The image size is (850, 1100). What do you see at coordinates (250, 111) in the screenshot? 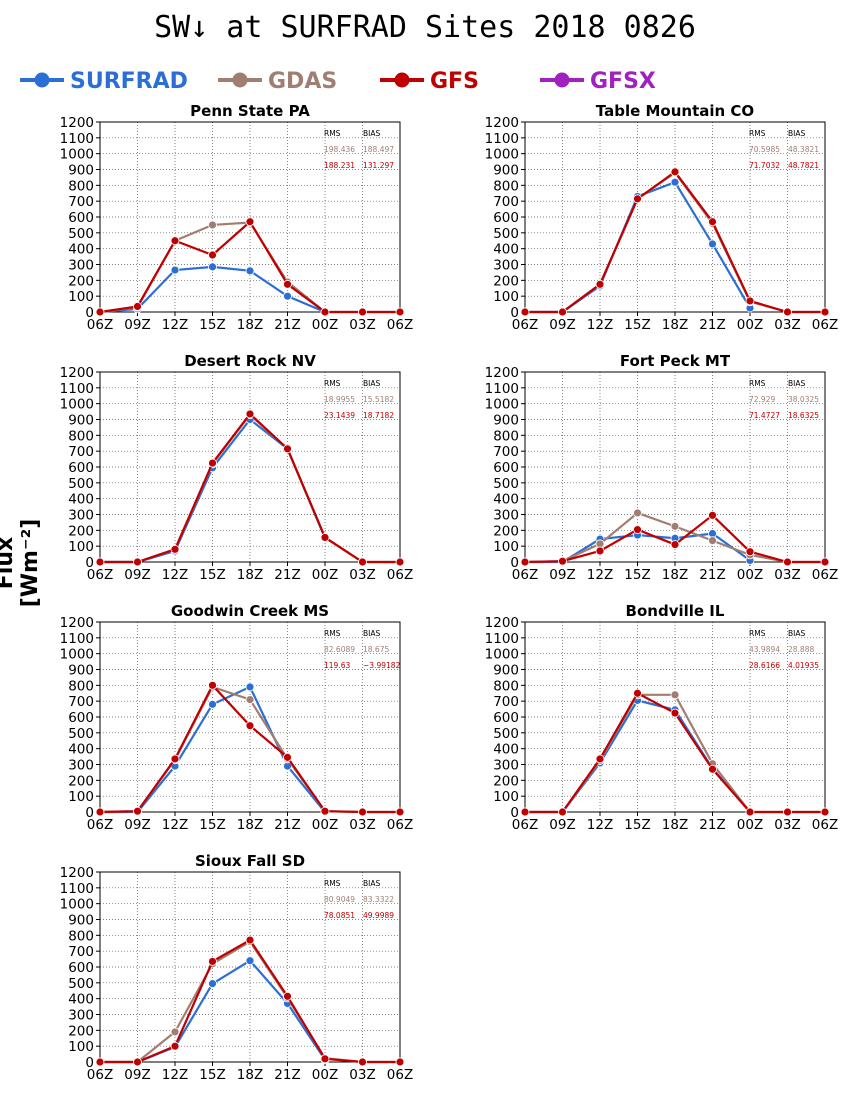
I see `panel-title: Penn State PA` at bounding box center [250, 111].